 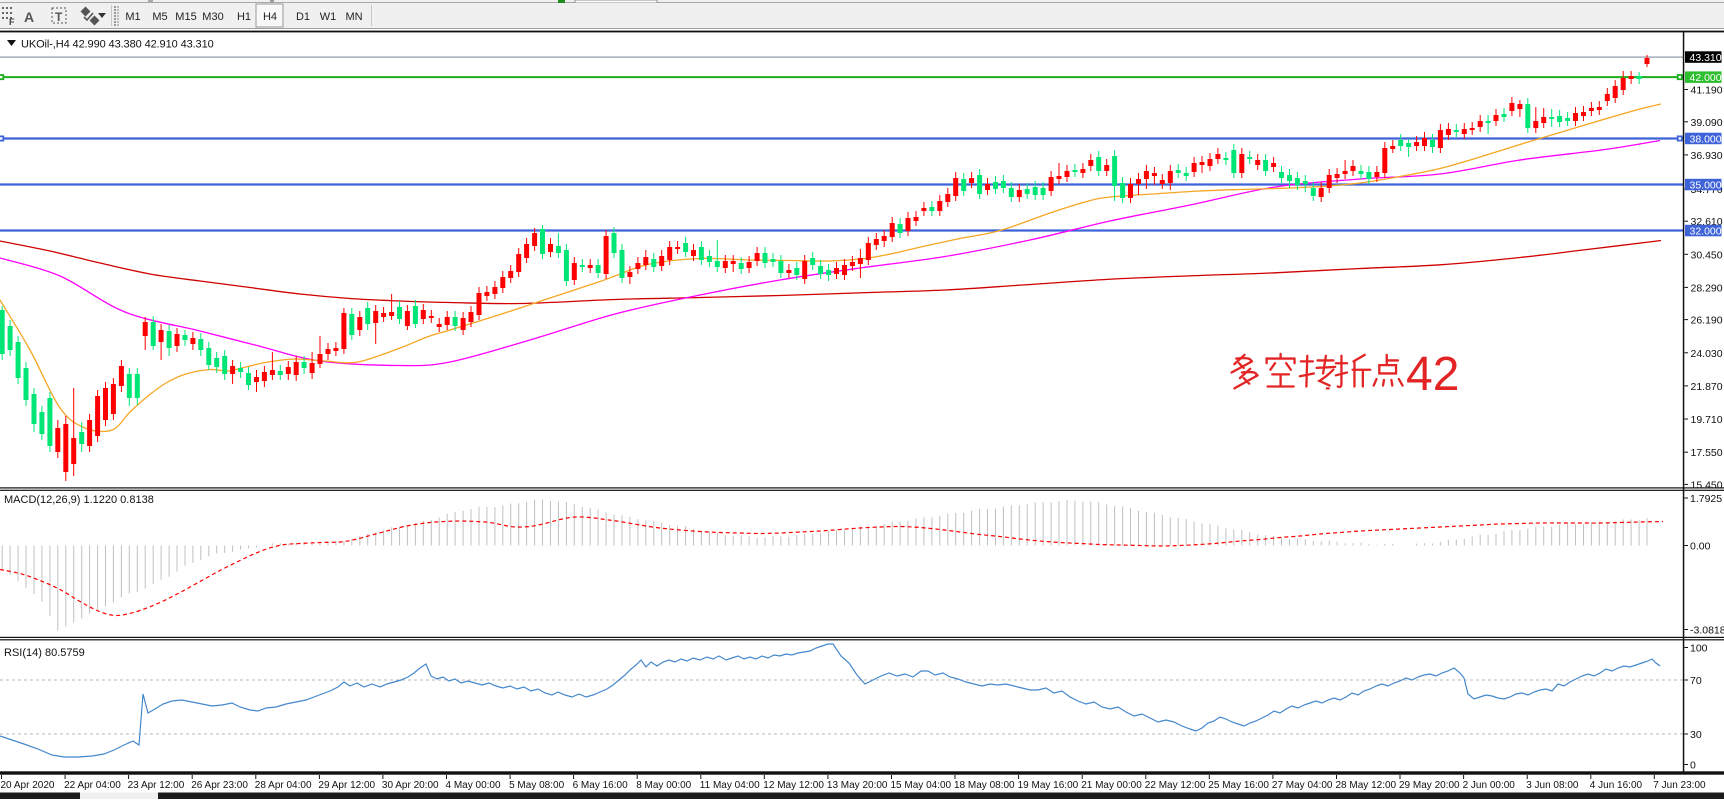 What do you see at coordinates (793, 785) in the screenshot?
I see `svg-text: 12 May 12:00` at bounding box center [793, 785].